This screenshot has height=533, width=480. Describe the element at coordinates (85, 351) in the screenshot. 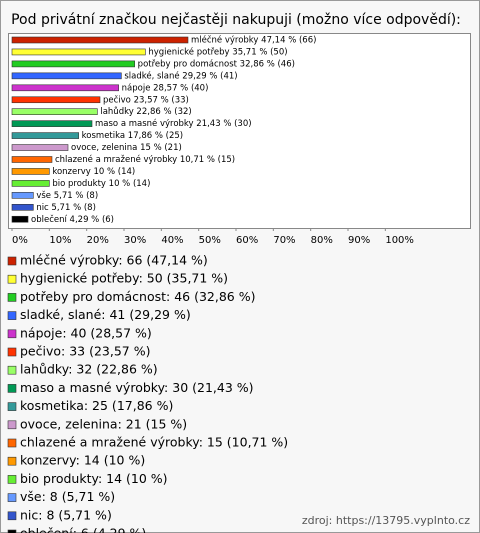

I see `legend-label: pečivo: 33 (23,57 %)` at that location.